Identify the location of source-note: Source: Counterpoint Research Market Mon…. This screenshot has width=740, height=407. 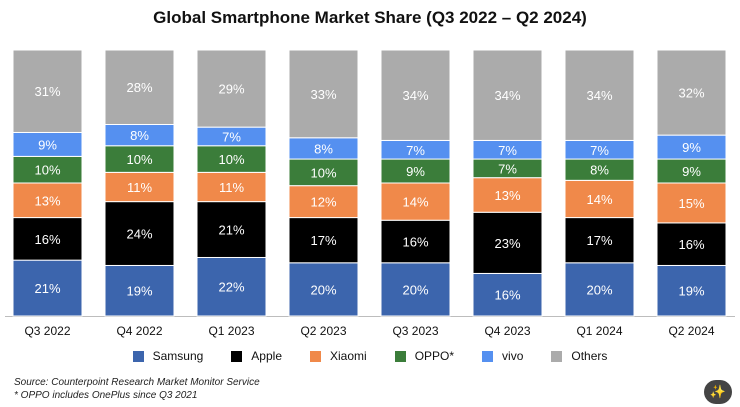
(137, 389).